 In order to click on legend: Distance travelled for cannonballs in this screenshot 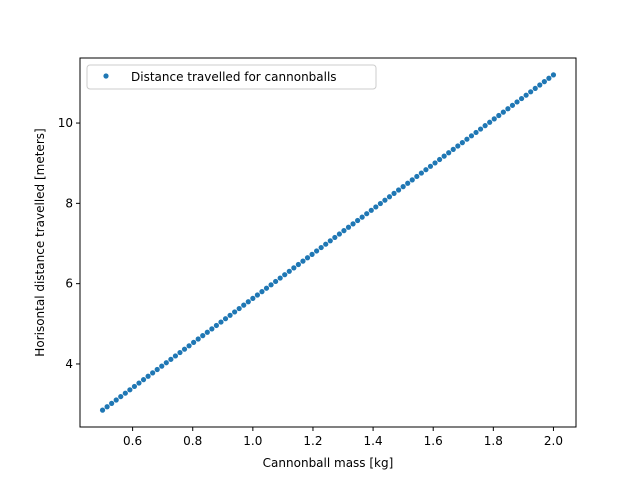, I will do `click(231, 77)`.